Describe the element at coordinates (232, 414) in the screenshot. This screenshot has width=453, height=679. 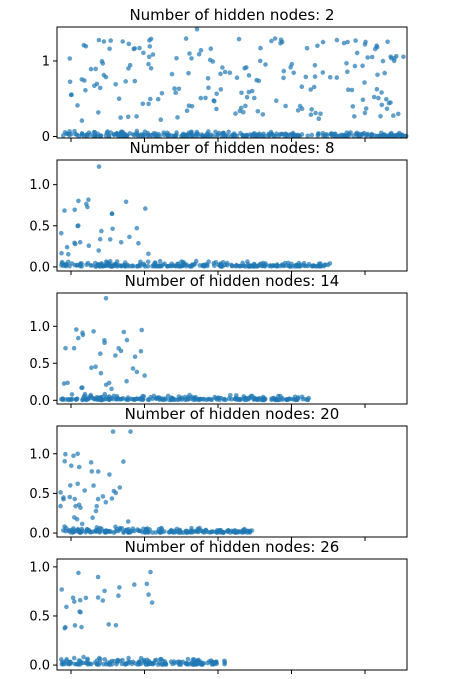
I see `subplot-title: Number of hidden nodes: 20` at that location.